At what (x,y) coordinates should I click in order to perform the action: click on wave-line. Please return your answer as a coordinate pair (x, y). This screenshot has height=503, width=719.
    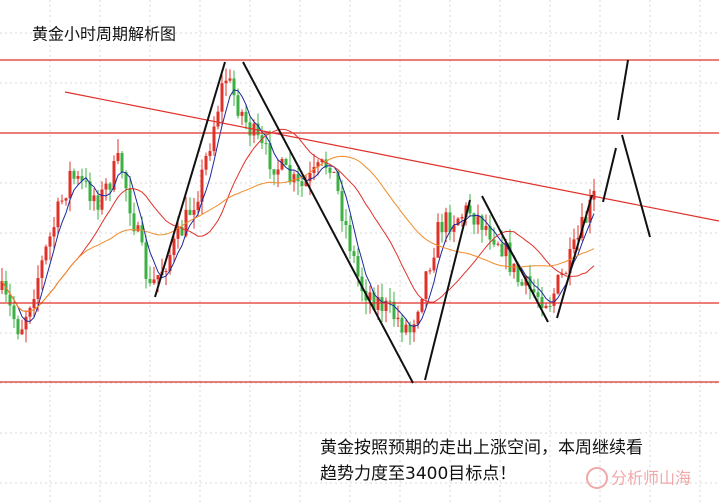
    Looking at the image, I should click on (447, 290).